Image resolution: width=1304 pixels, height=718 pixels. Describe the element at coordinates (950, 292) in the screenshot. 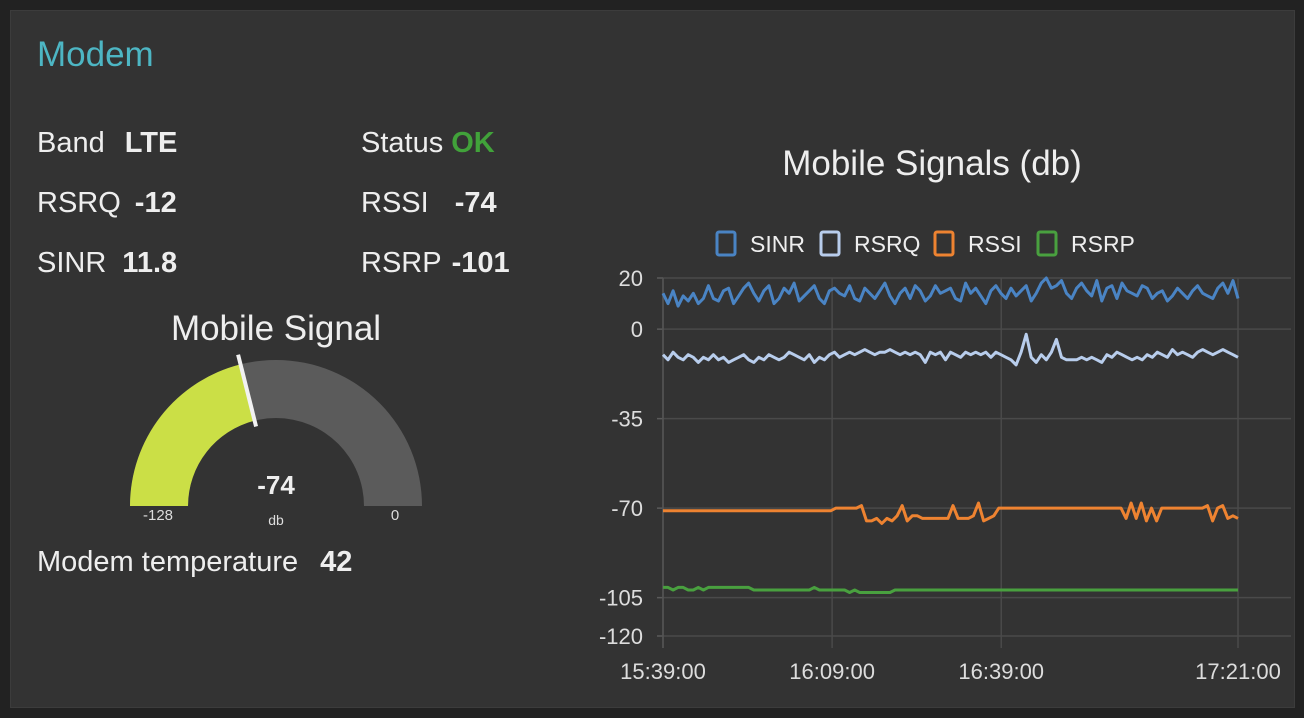

I see `series-line-sinr` at that location.